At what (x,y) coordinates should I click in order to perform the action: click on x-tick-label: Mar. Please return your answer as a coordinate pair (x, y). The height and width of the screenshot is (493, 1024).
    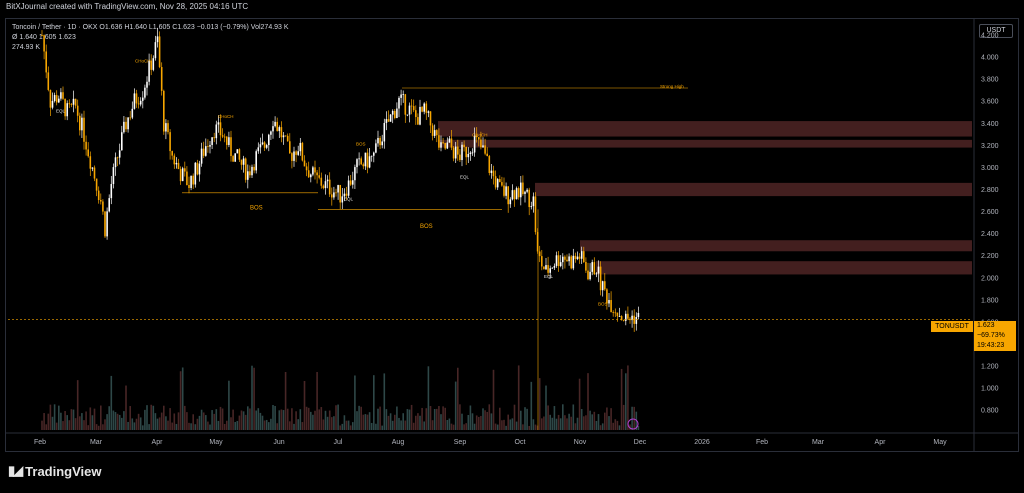
    Looking at the image, I should click on (96, 442).